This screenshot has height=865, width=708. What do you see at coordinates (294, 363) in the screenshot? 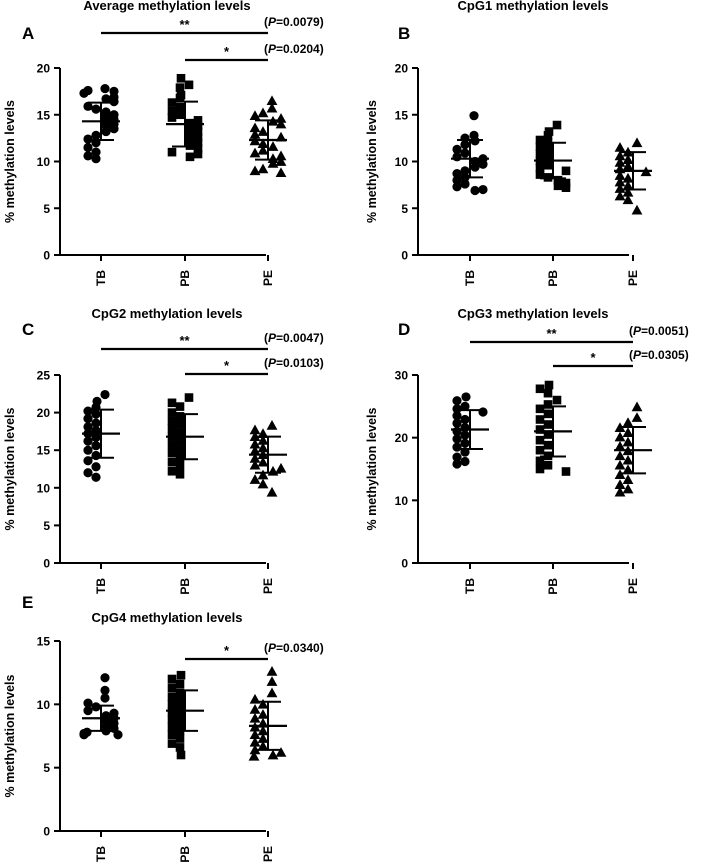
I see `p-value-label: (P=0.0103)` at bounding box center [294, 363].